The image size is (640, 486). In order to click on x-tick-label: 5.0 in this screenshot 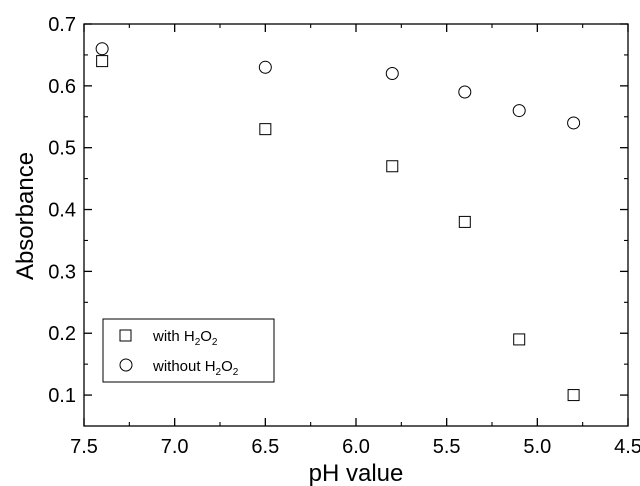, I will do `click(537, 447)`.